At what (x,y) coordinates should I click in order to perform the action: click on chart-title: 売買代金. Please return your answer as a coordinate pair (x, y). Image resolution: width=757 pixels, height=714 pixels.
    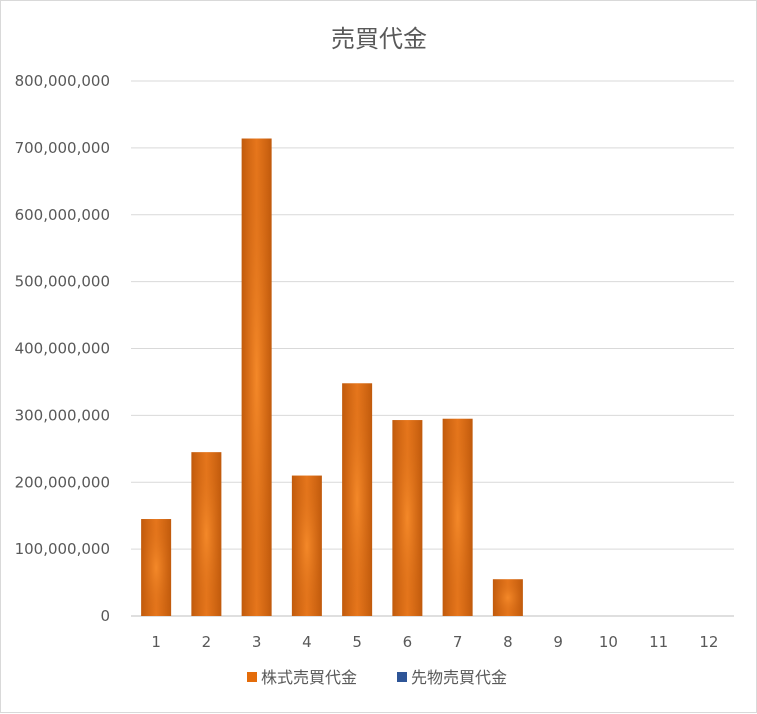
    Looking at the image, I should click on (379, 39).